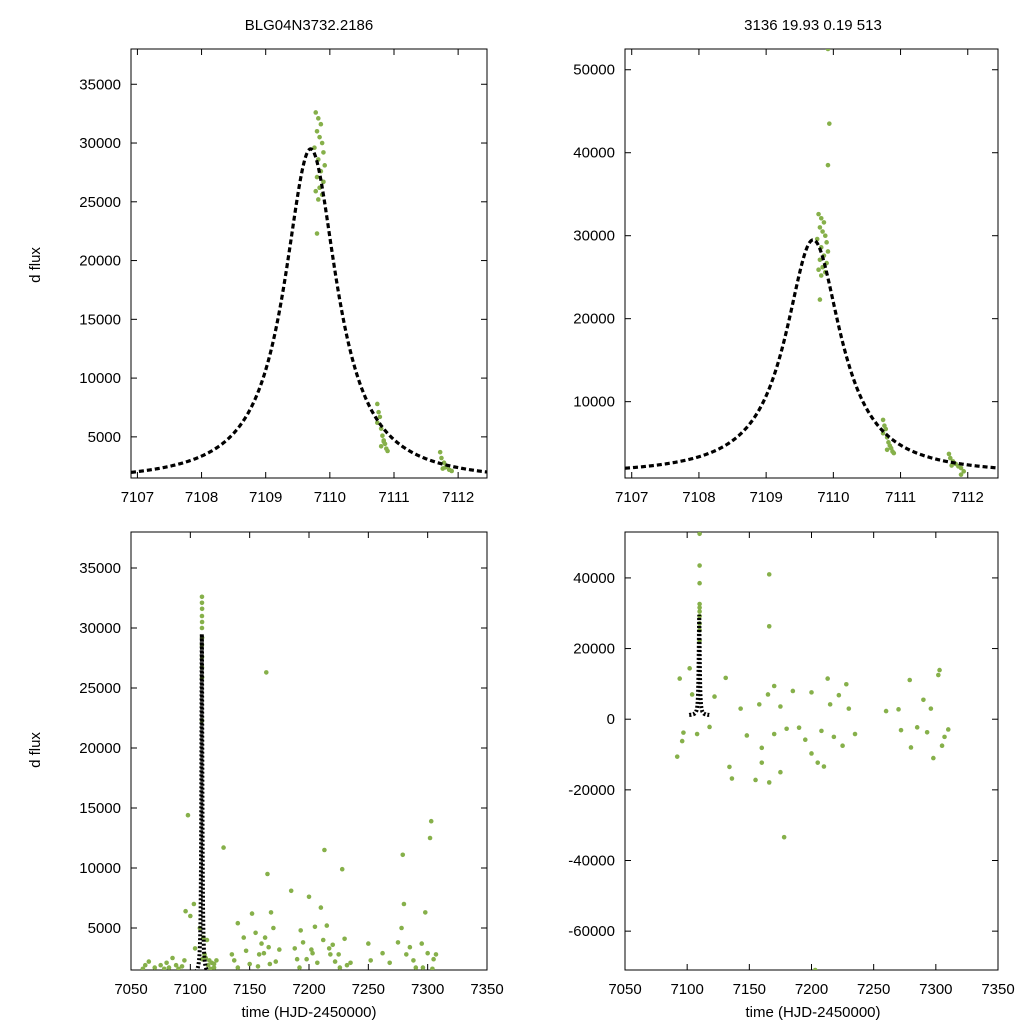 This screenshot has width=1024, height=1024. I want to click on x-tick-label: 7200, so click(811, 989).